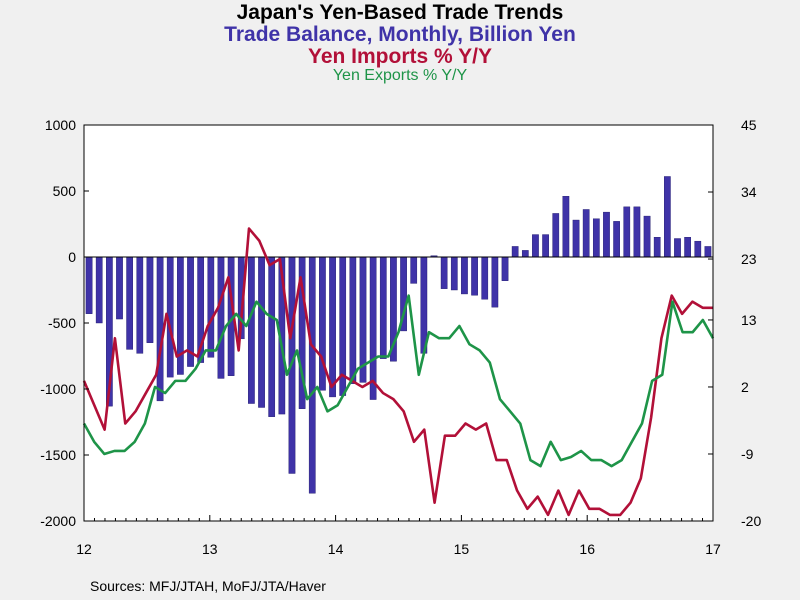 This screenshot has width=800, height=600. I want to click on left-tick-label: -2000, so click(58, 521).